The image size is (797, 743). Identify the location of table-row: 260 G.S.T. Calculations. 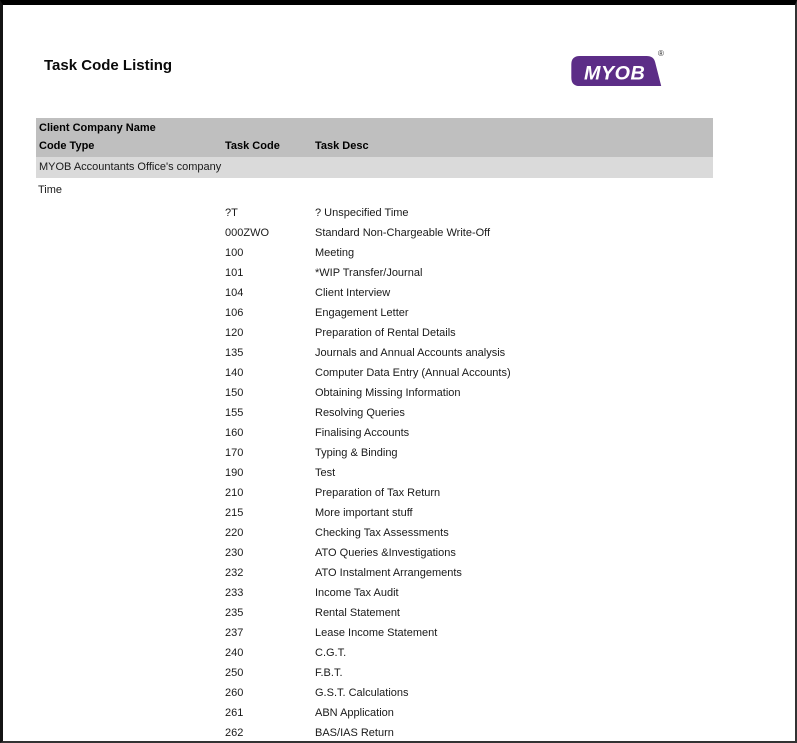
(374, 693).